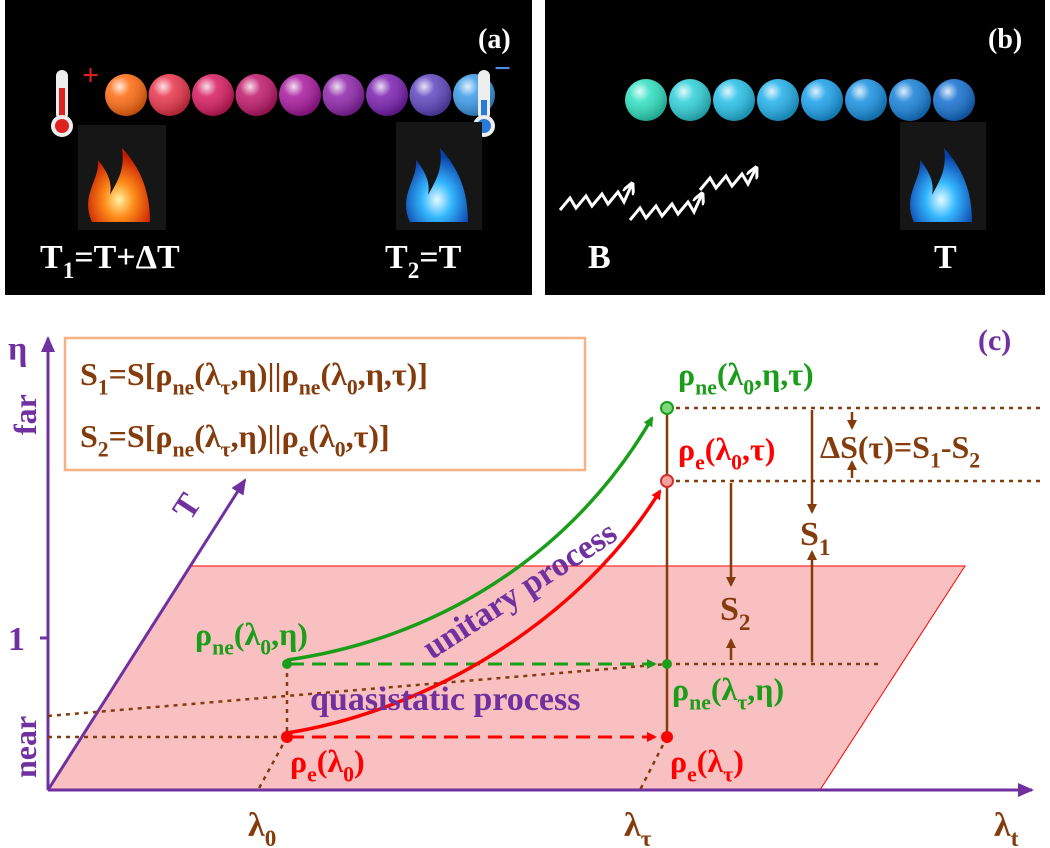 The width and height of the screenshot is (1050, 848). Describe the element at coordinates (484, 103) in the screenshot. I see `thermometer-cold` at that location.